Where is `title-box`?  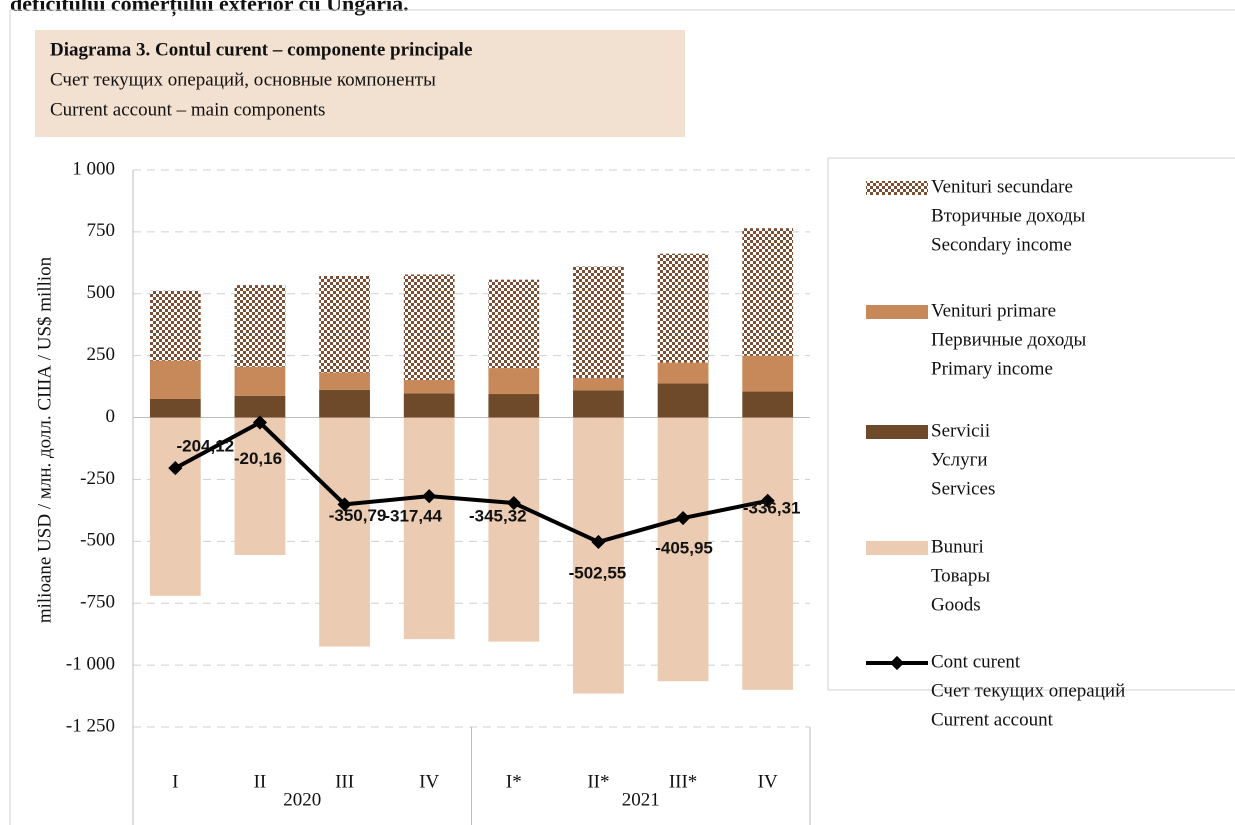
title-box is located at coordinates (360, 83).